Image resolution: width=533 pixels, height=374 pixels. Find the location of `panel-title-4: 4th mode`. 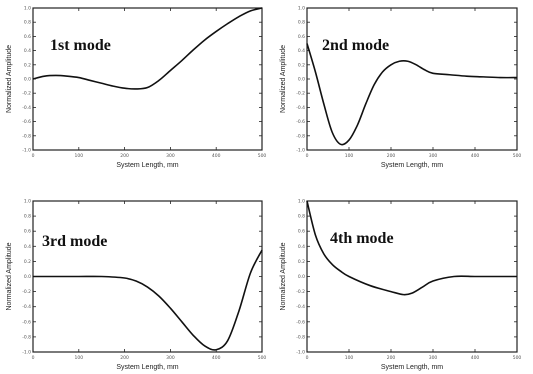

panel-title-4: 4th mode is located at coordinates (362, 238).